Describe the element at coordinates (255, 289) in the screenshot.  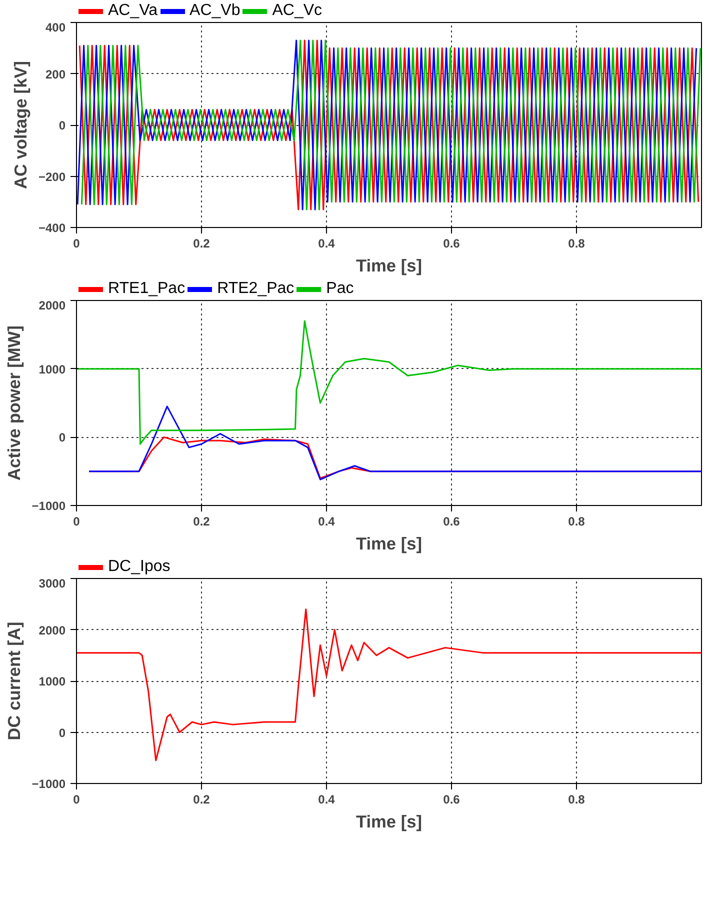
I see `legend-label: RTE2_Pac` at that location.